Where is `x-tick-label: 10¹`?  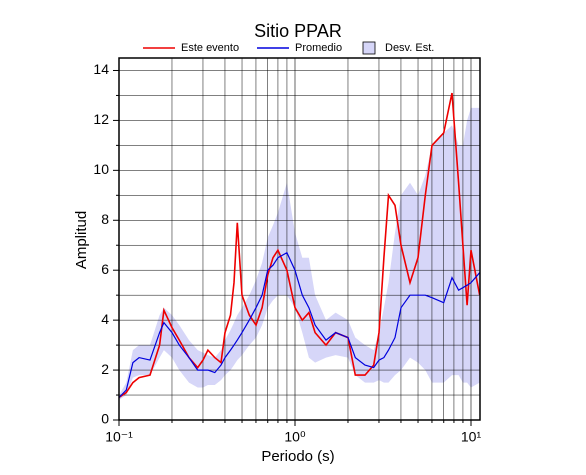
x-tick-label: 10¹ is located at coordinates (471, 437).